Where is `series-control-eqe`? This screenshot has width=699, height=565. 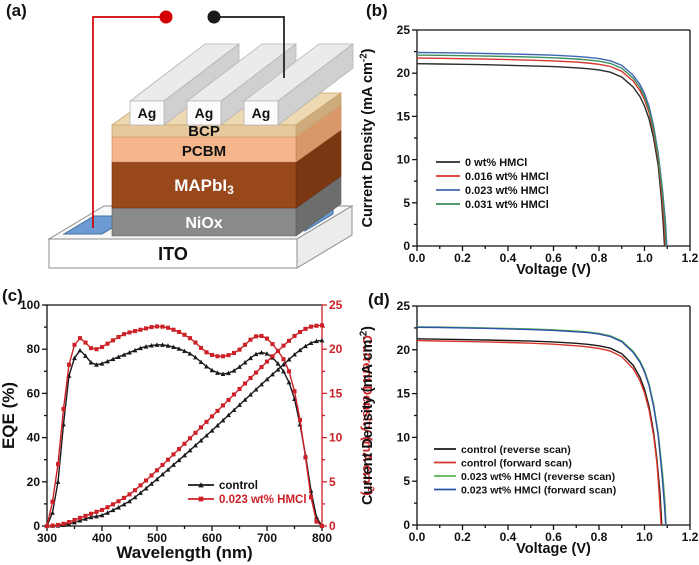 series-control-eqe is located at coordinates (184, 435).